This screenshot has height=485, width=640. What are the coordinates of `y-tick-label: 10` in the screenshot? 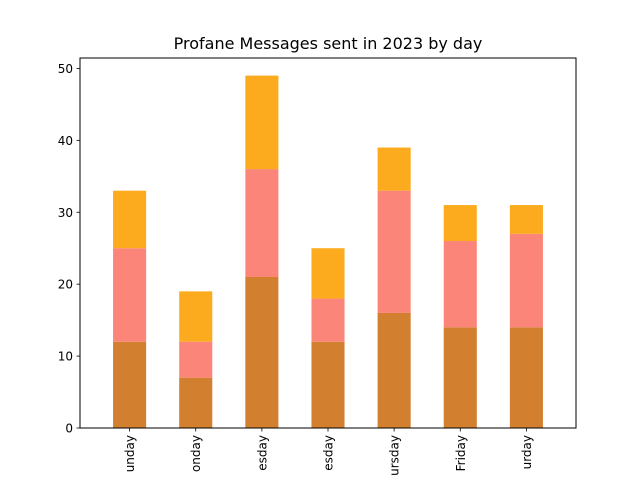 It's located at (65, 357).